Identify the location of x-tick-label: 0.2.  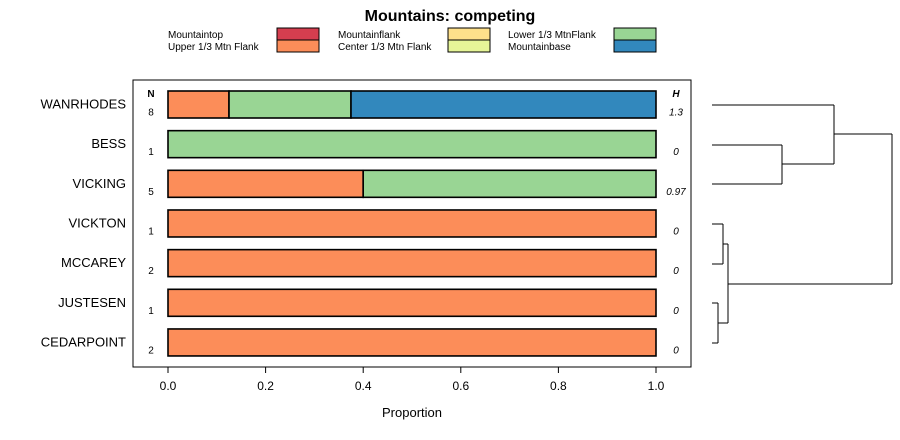
(265, 386).